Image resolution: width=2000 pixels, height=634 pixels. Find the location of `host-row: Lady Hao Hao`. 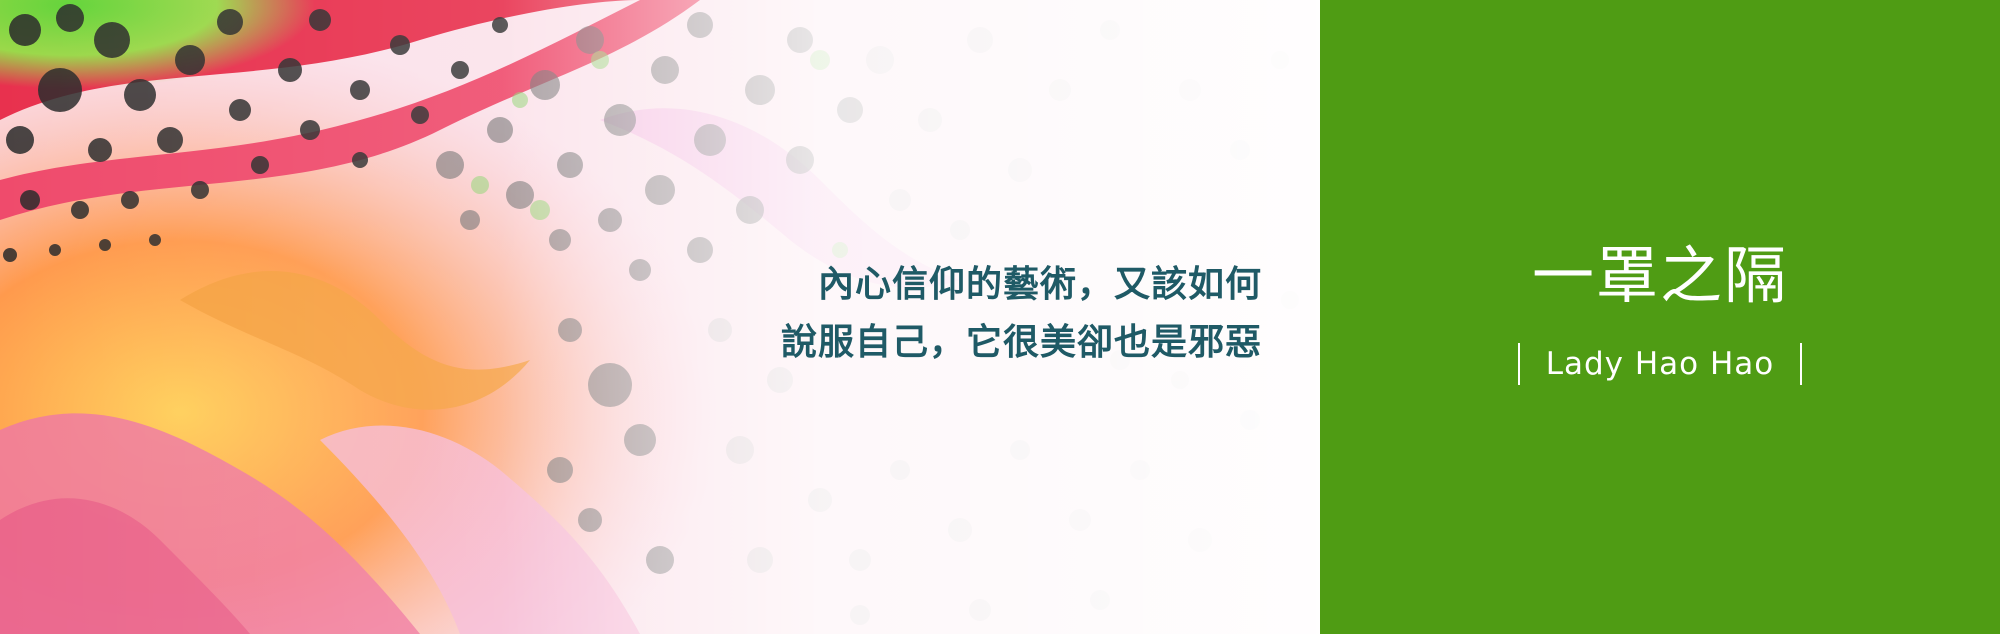

host-row: Lady Hao Hao is located at coordinates (1660, 364).